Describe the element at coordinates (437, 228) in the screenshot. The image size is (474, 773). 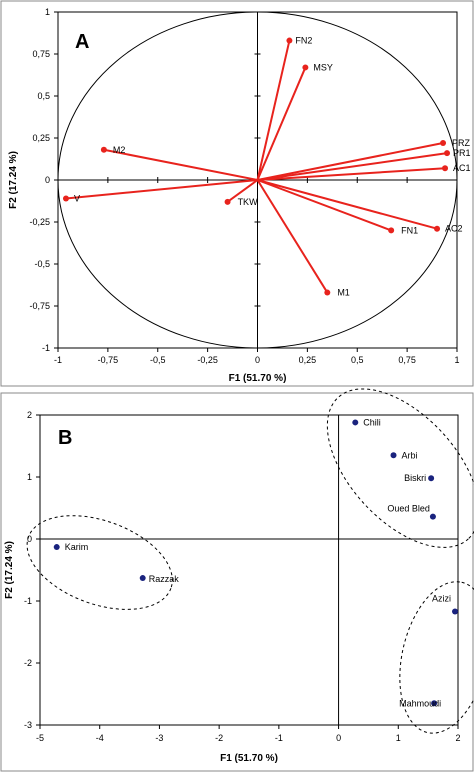
I see `vector-point-ac2` at that location.